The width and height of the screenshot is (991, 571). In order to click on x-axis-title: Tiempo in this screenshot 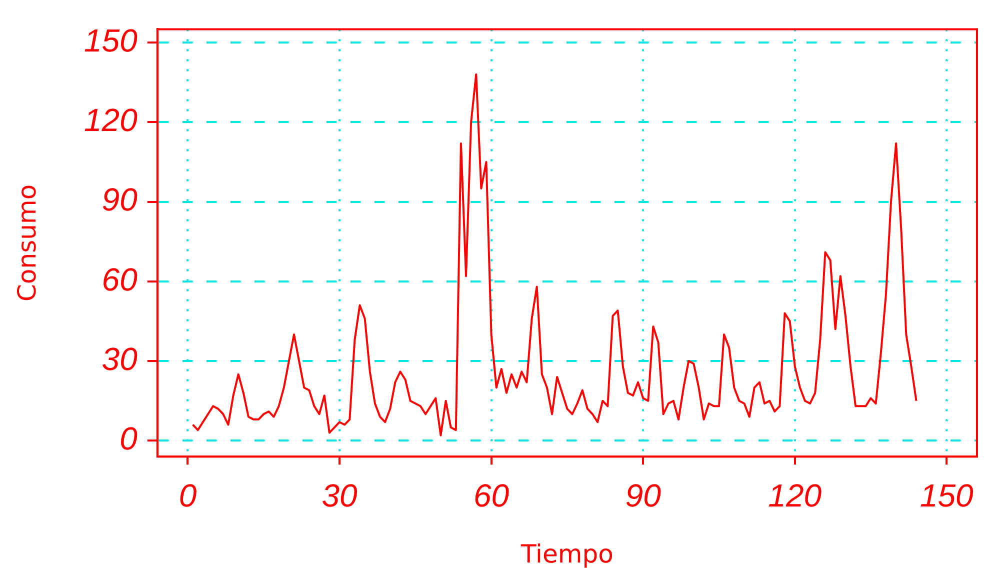, I will do `click(567, 554)`.